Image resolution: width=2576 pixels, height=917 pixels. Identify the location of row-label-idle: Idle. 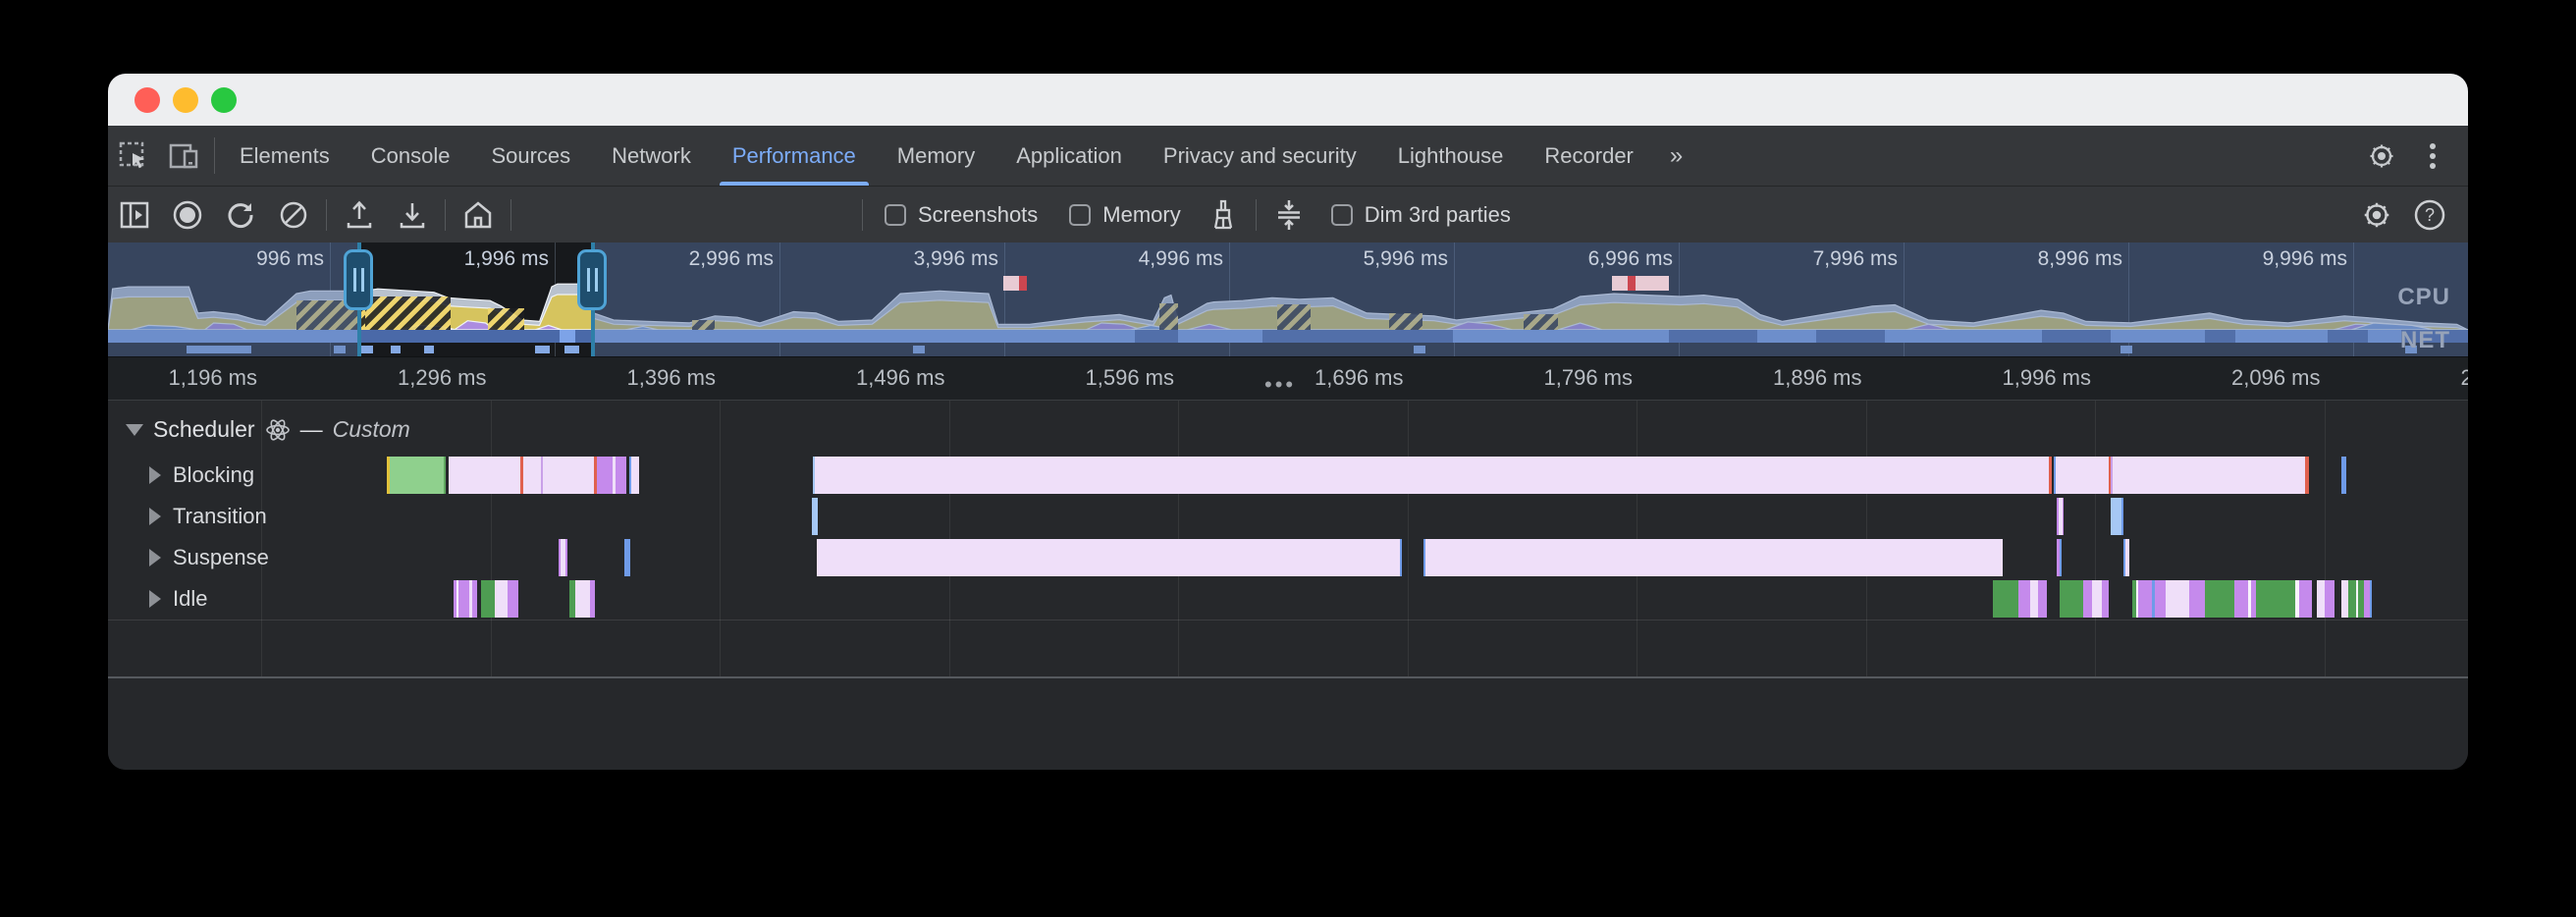
(178, 599).